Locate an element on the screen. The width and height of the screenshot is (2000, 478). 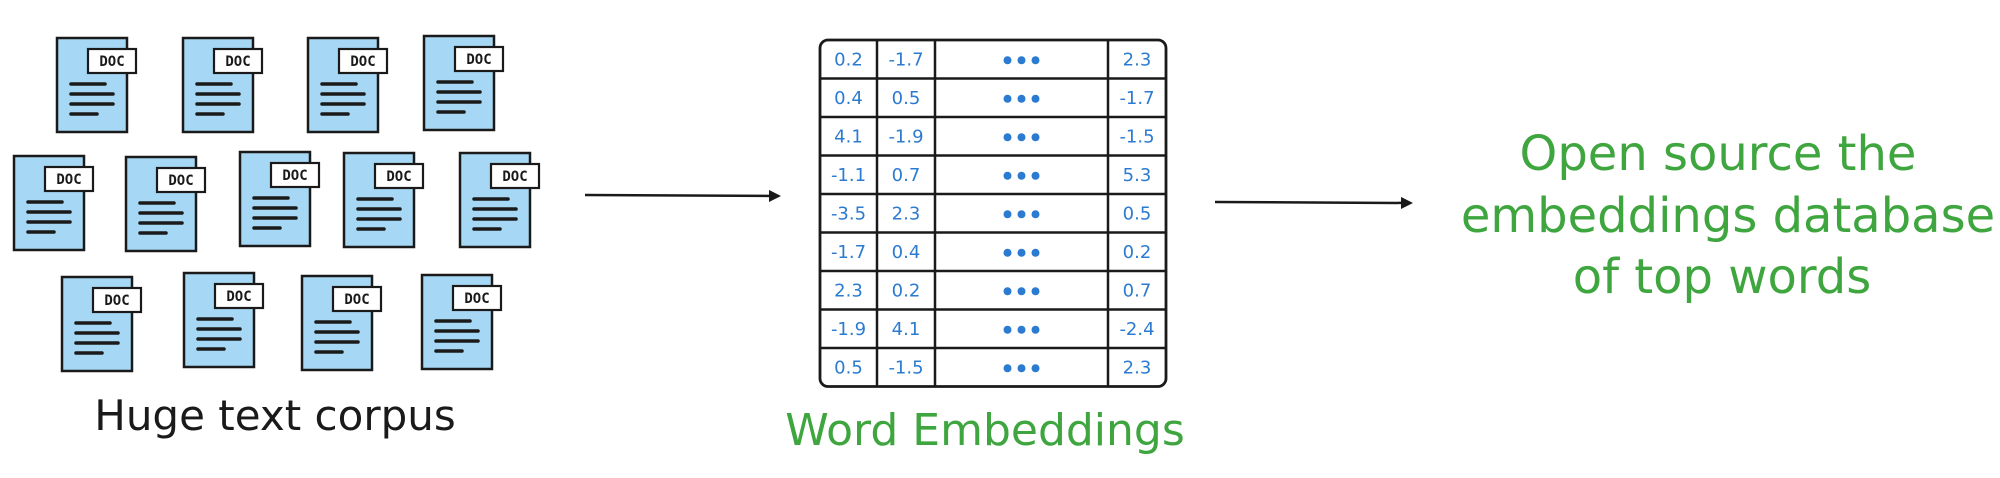
table-cell: -2.4 is located at coordinates (1136, 329).